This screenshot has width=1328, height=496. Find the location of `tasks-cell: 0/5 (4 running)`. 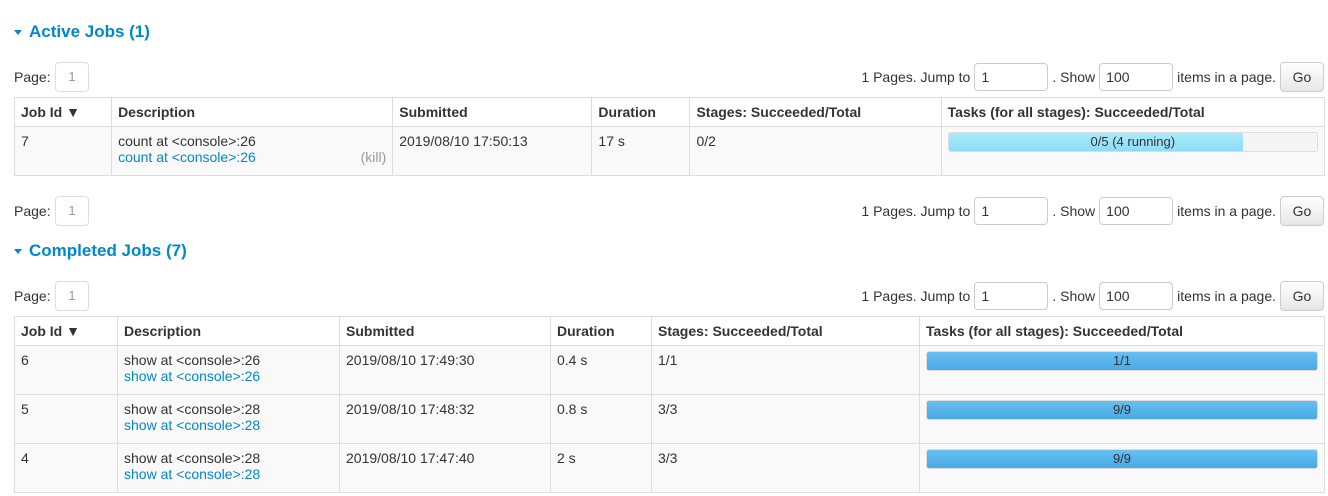

tasks-cell: 0/5 (4 running) is located at coordinates (1133, 151).